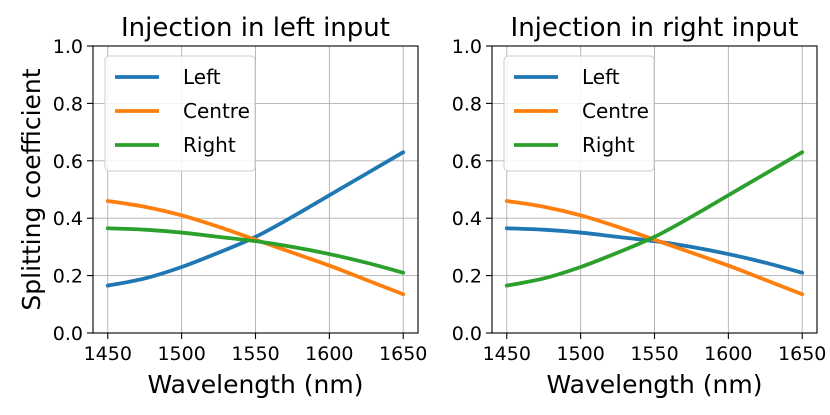 Image resolution: width=830 pixels, height=415 pixels. I want to click on legend-left: Left Centre Right, so click(180, 113).